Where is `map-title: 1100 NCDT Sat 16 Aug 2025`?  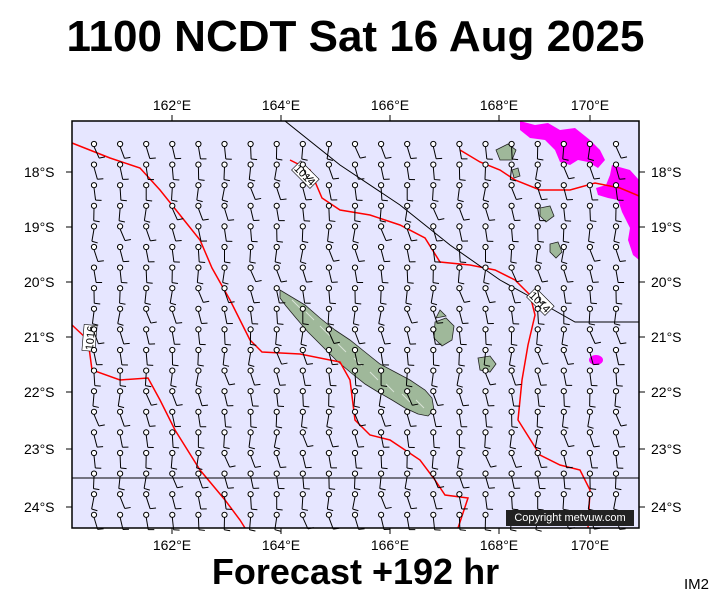 map-title: 1100 NCDT Sat 16 Aug 2025 is located at coordinates (355, 36).